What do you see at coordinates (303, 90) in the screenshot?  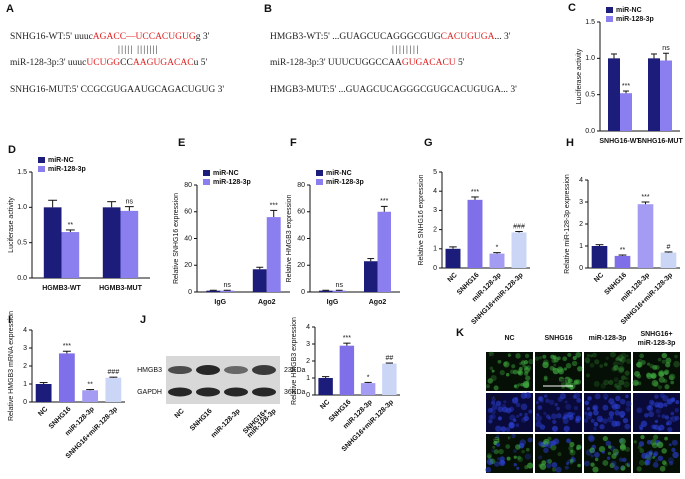 I see `sequence-segment: HMGB3-MUT:5'` at bounding box center [303, 90].